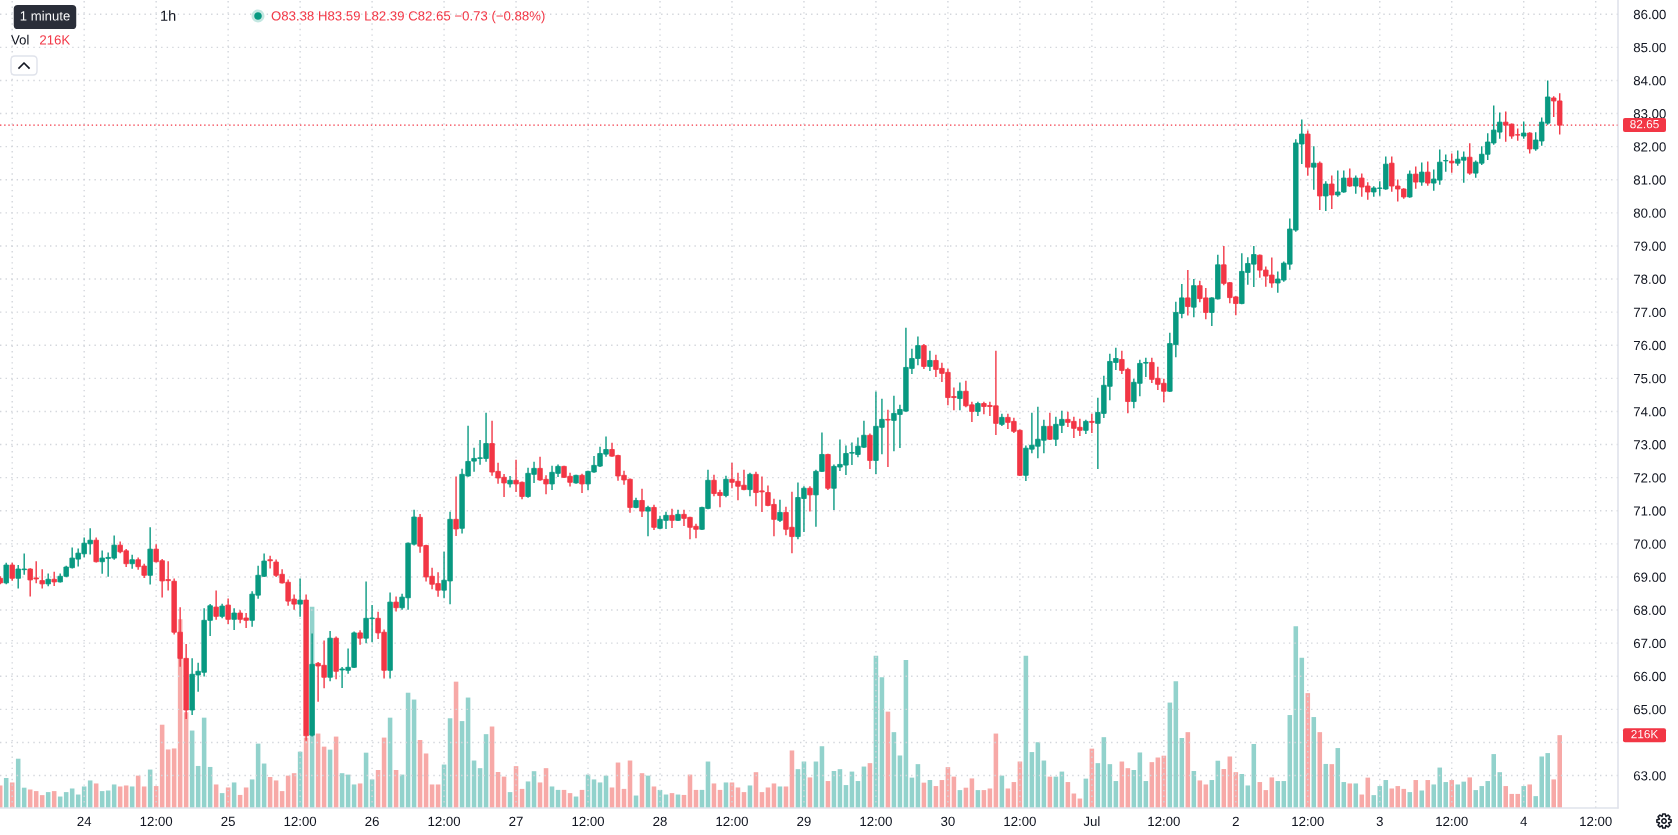 The height and width of the screenshot is (835, 1678). I want to click on y-tick-label: 69.00, so click(1649, 577).